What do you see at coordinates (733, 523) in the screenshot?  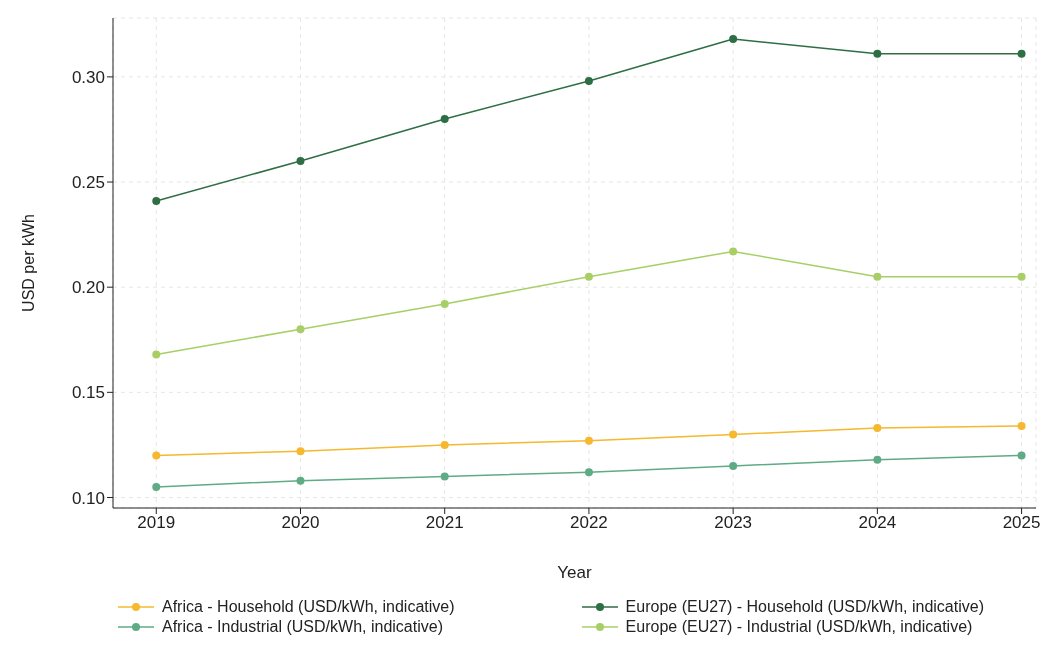 I see `x-tick-label: 2023` at bounding box center [733, 523].